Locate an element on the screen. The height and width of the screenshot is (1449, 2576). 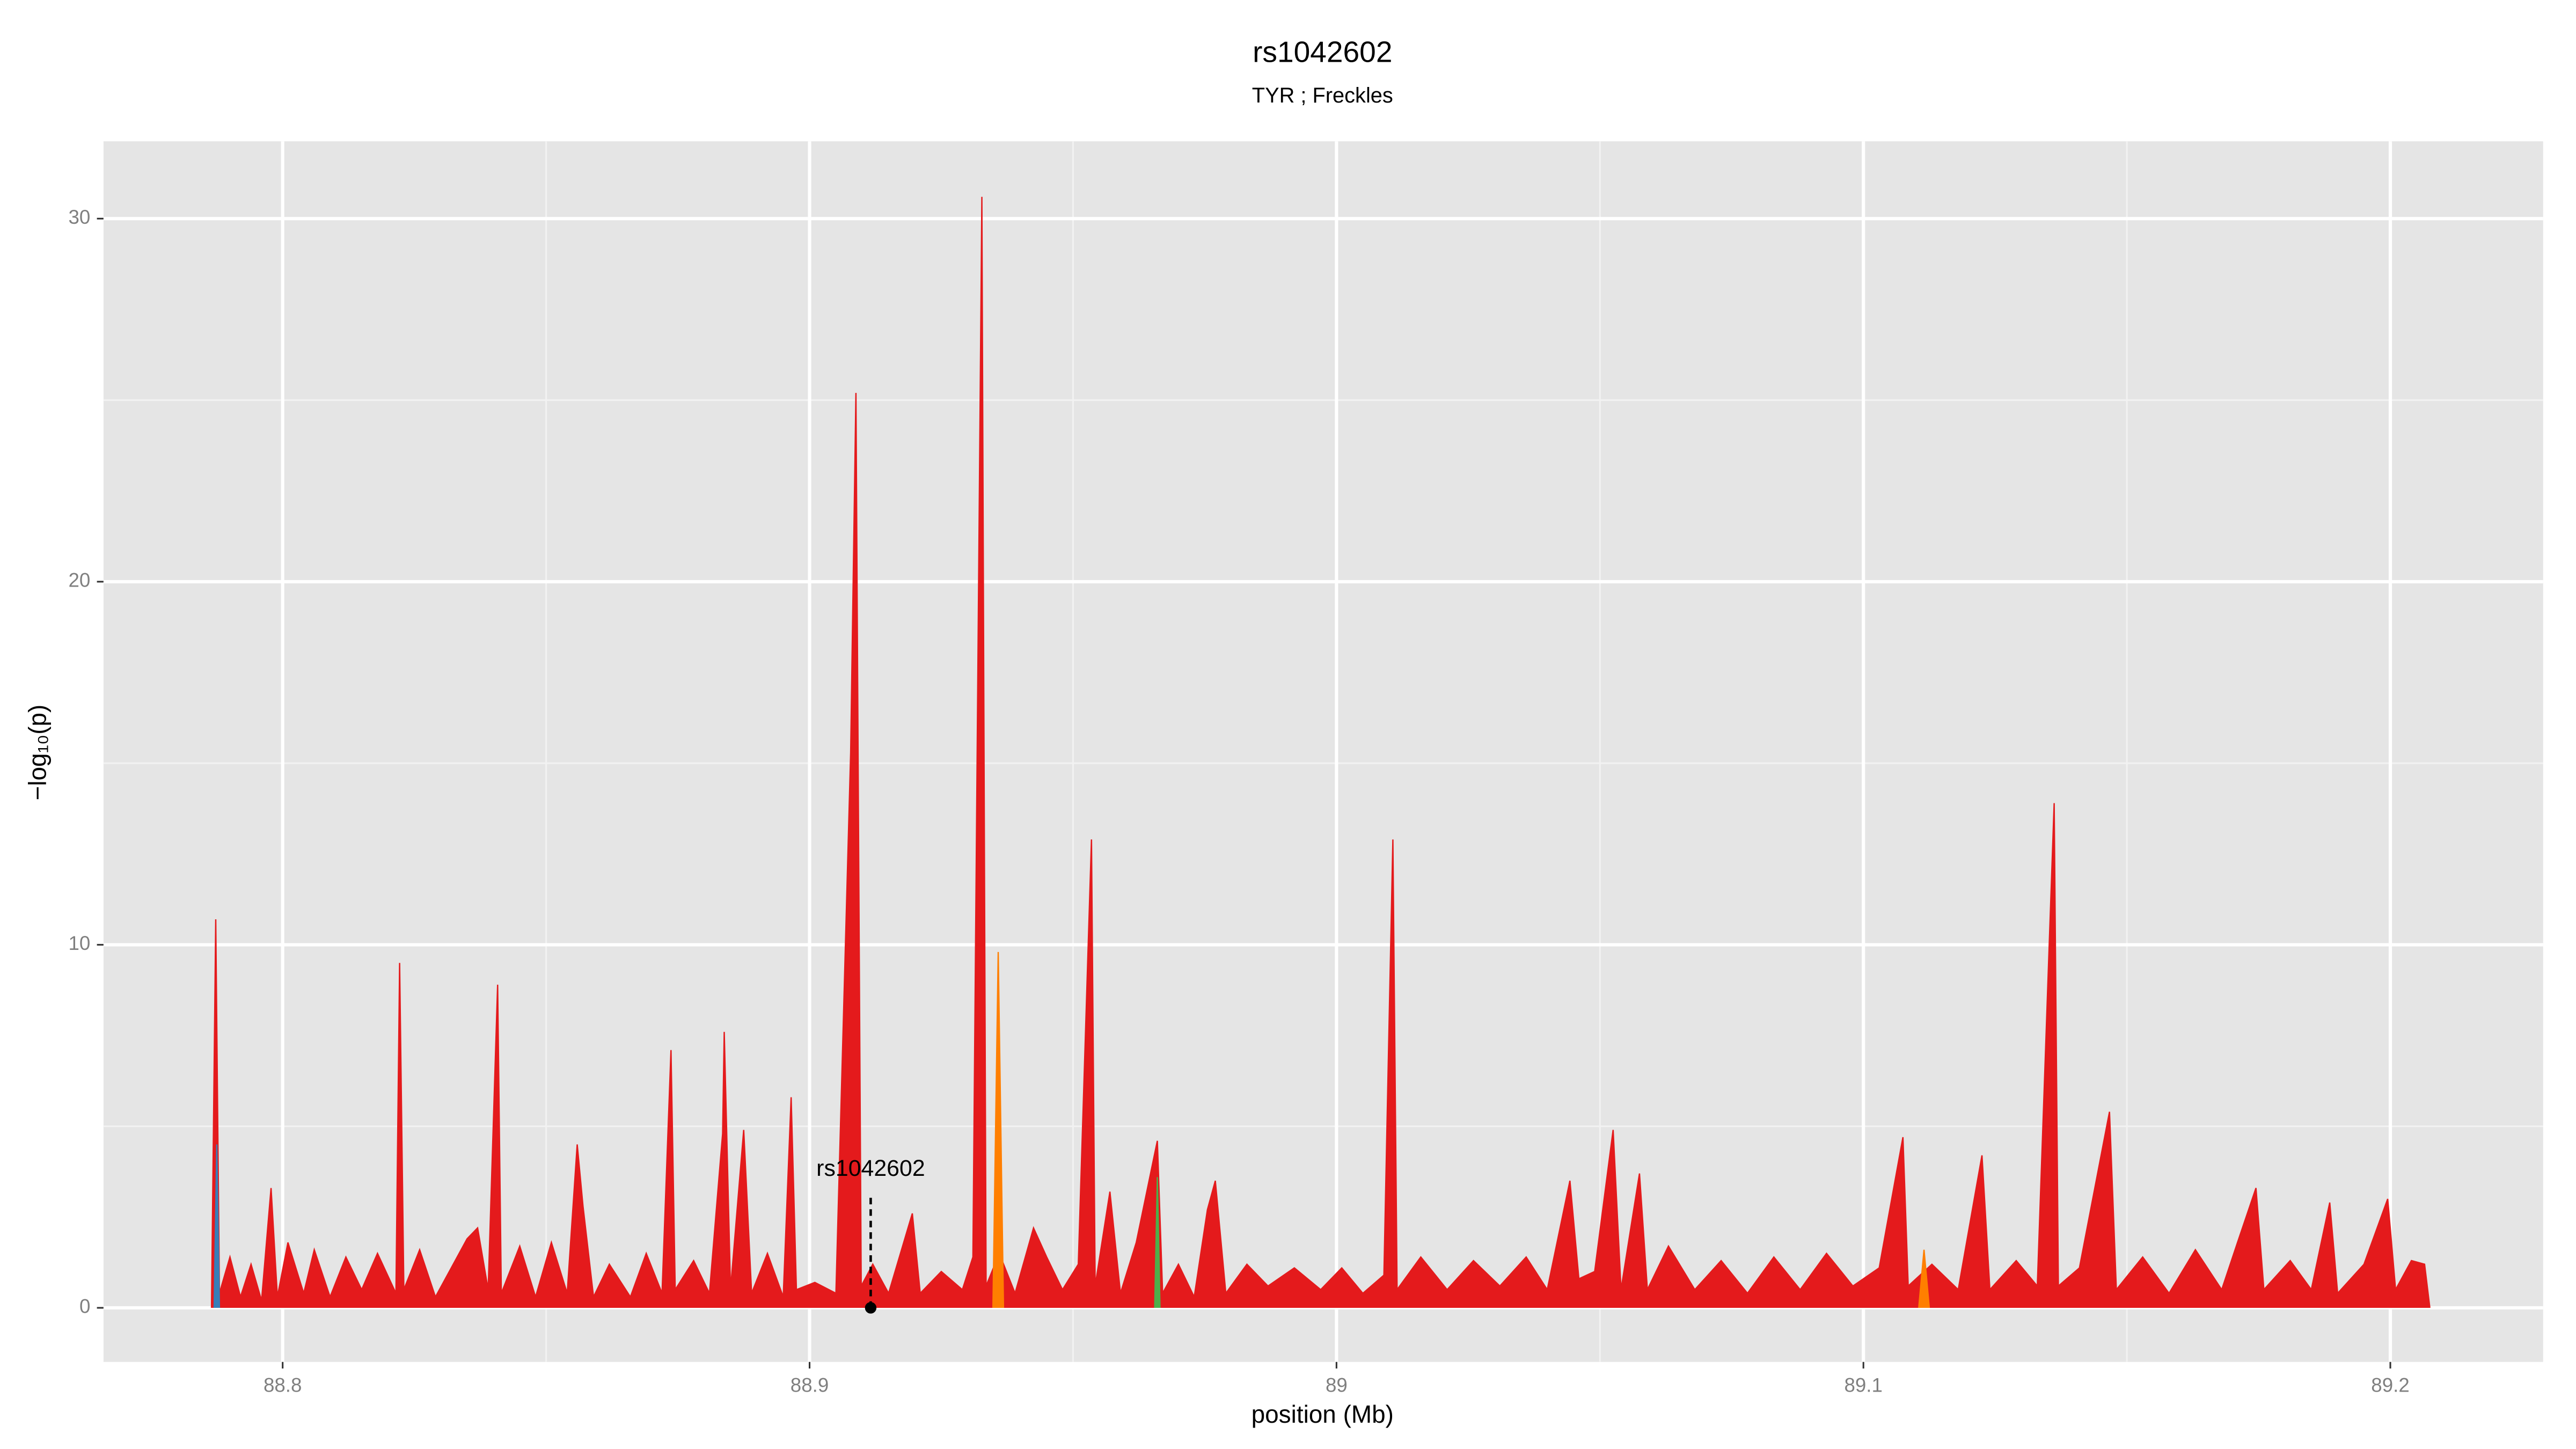
y-tick-label: 20 is located at coordinates (80, 580).